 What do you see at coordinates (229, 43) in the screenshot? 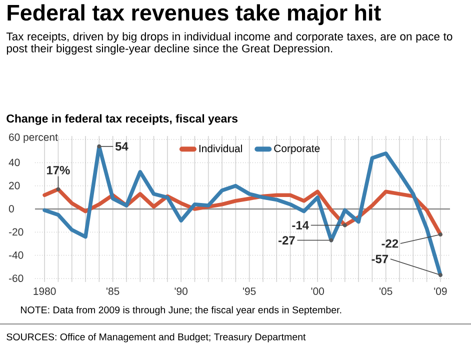
I see `chart-subtitle: Tax receipts, driven by big drops in individual income and corporate taxes, are on pace to post their biggest single-year decline since the Great Depression.` at bounding box center [229, 43].